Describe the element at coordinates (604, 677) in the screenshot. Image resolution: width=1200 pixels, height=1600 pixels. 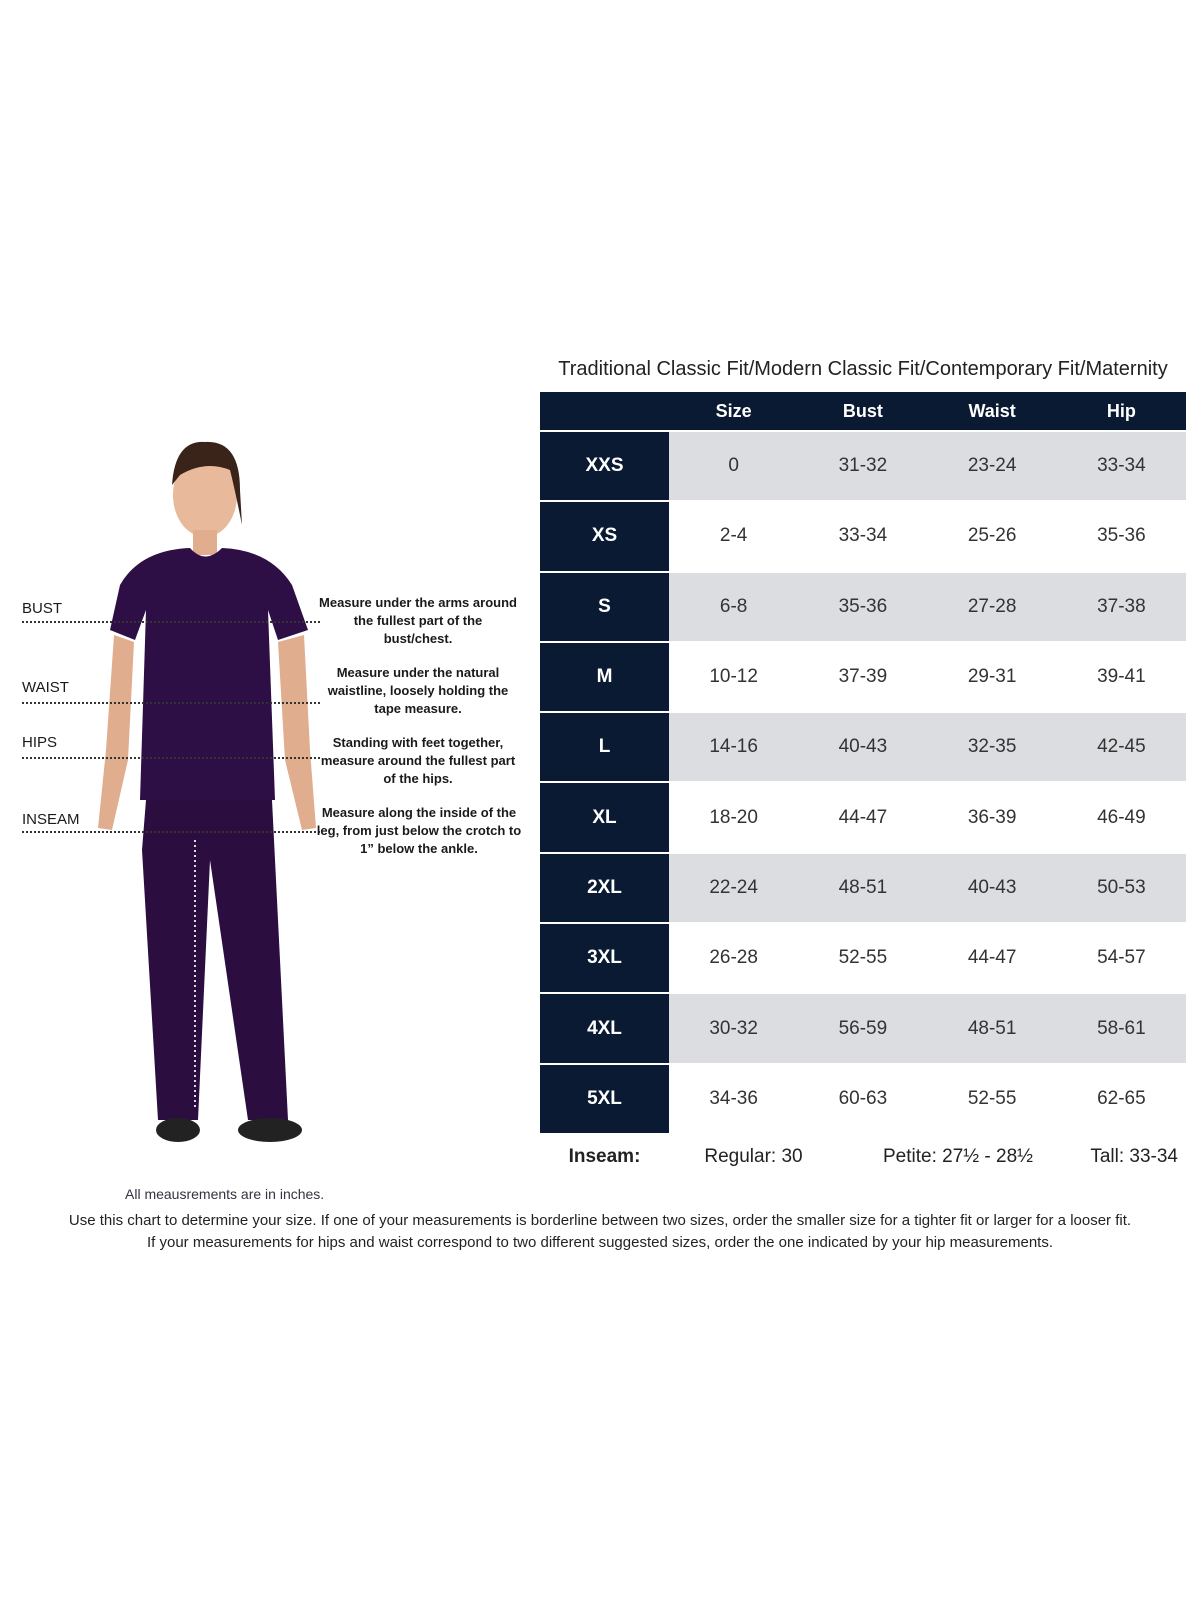
I see `size-label: M` at that location.